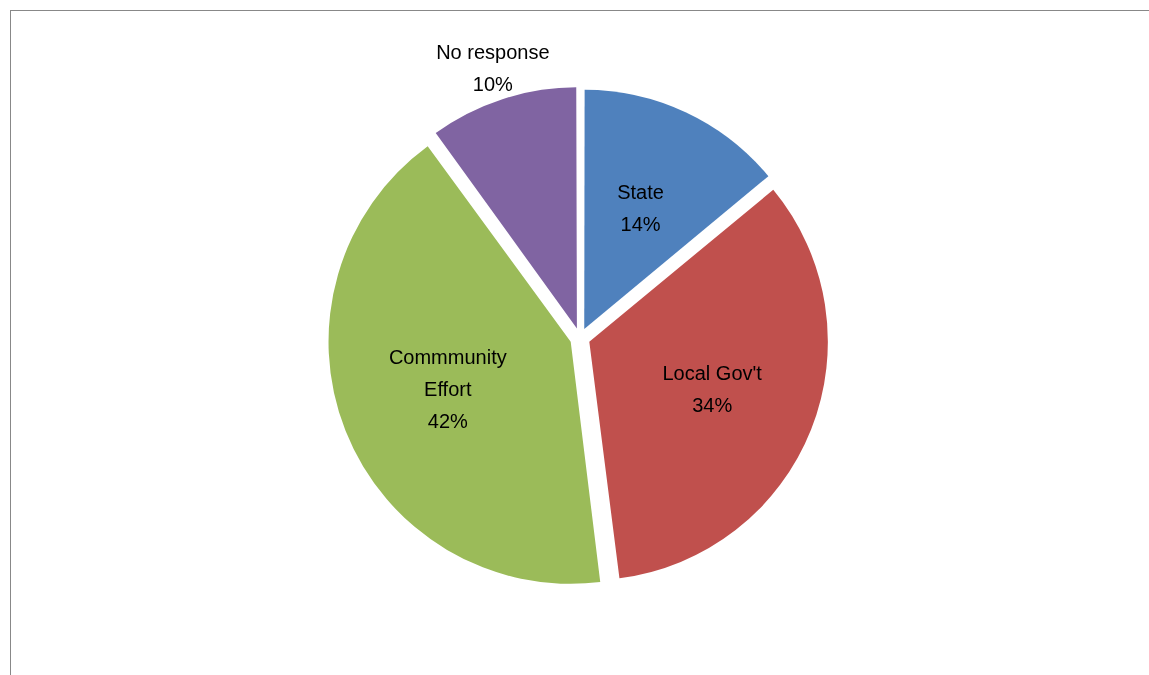  What do you see at coordinates (712, 404) in the screenshot?
I see `data-label: 34%` at bounding box center [712, 404].